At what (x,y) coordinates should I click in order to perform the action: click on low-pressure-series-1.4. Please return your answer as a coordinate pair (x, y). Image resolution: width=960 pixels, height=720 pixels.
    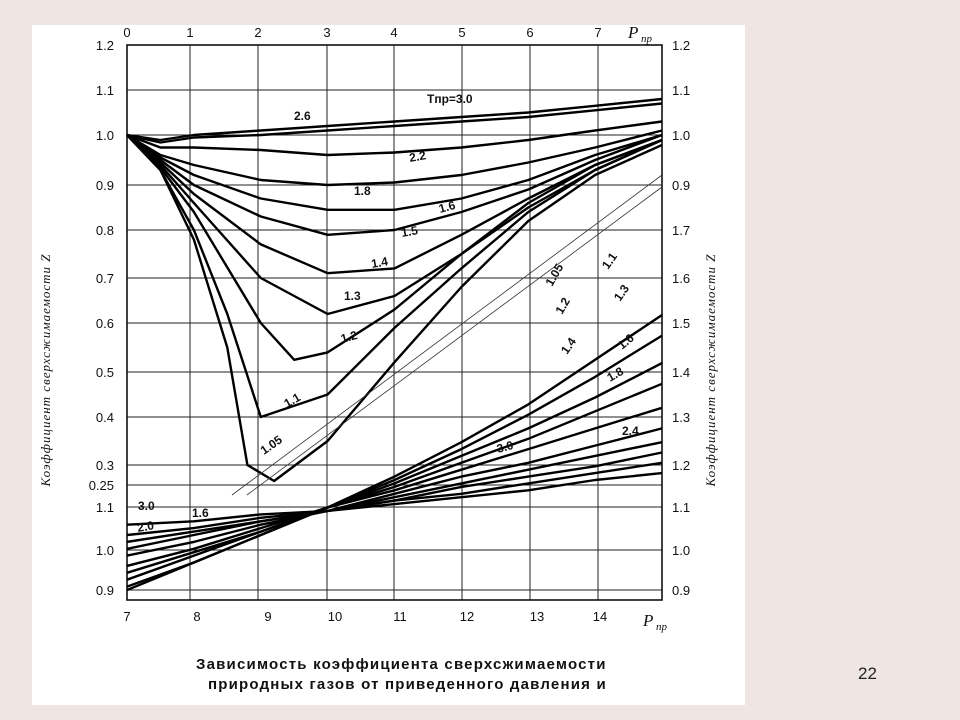
    Looking at the image, I should click on (394, 204).